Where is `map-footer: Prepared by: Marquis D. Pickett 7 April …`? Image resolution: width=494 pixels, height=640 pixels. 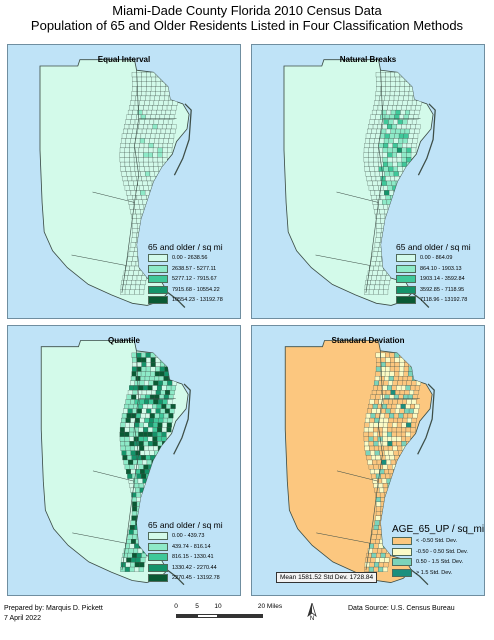 map-footer: Prepared by: Marquis D. Pickett 7 April … is located at coordinates (247, 620).